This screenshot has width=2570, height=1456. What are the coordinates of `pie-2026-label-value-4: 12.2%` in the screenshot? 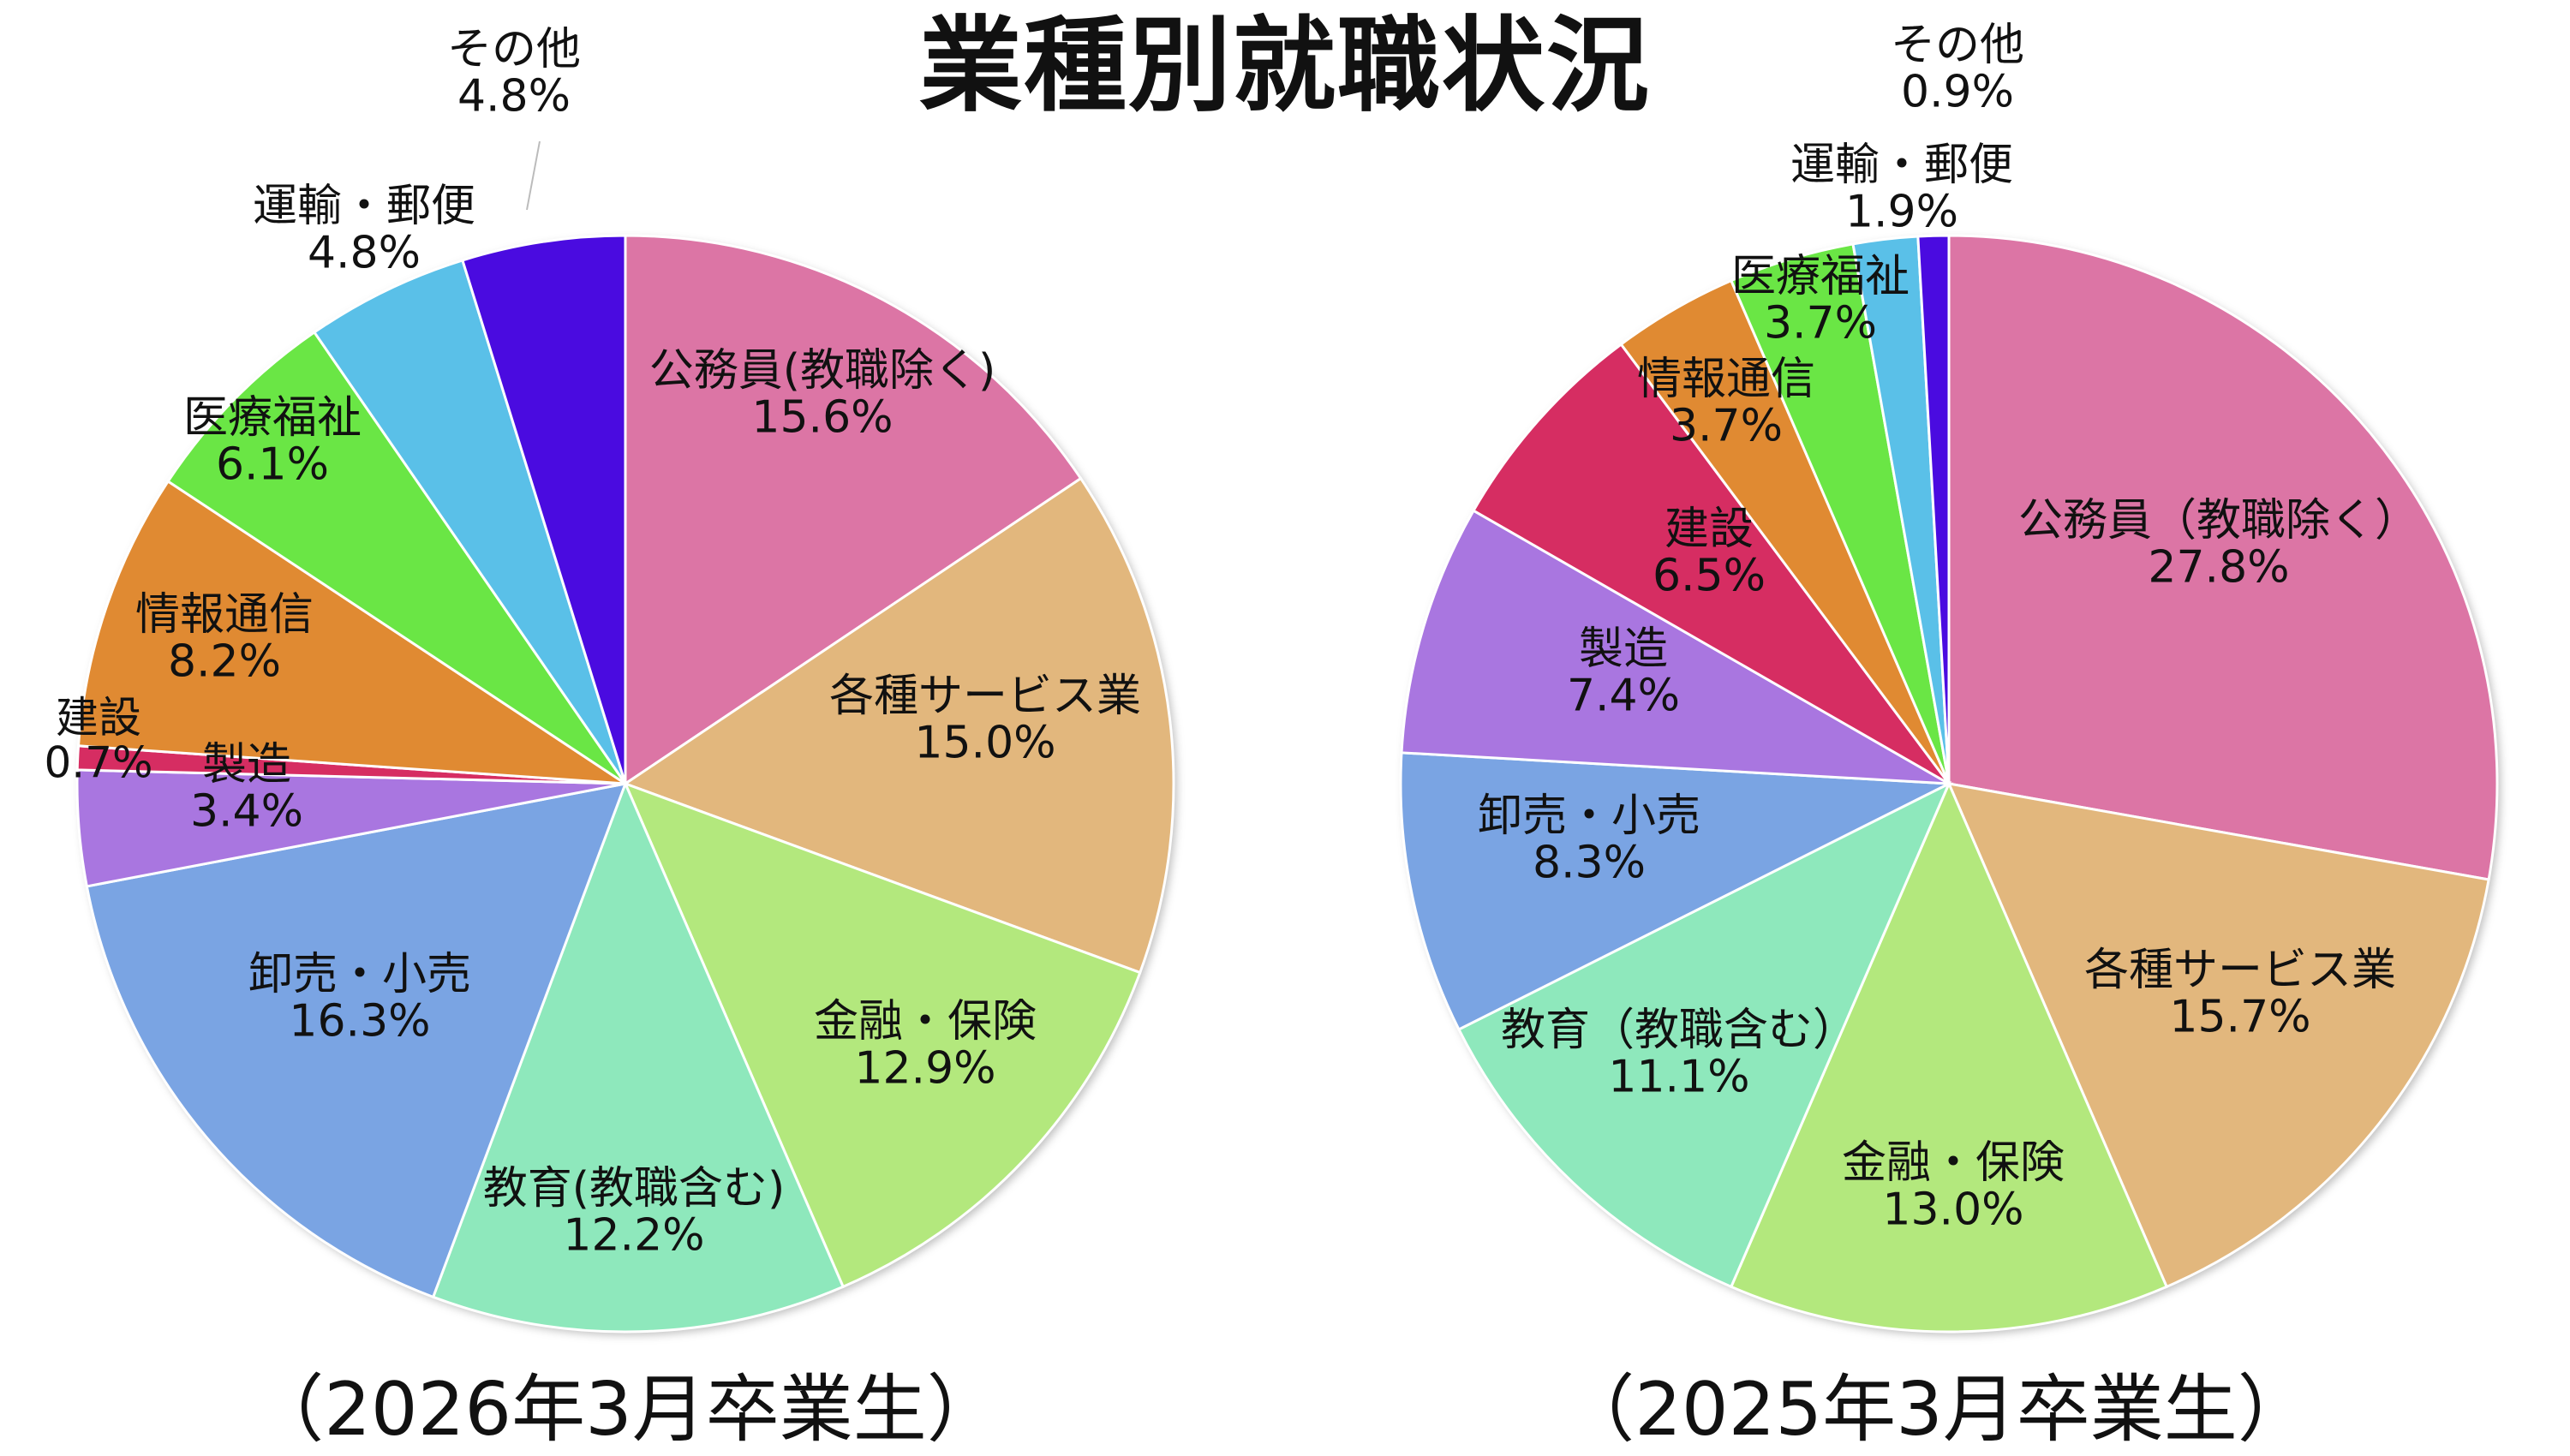 It's located at (633, 1236).